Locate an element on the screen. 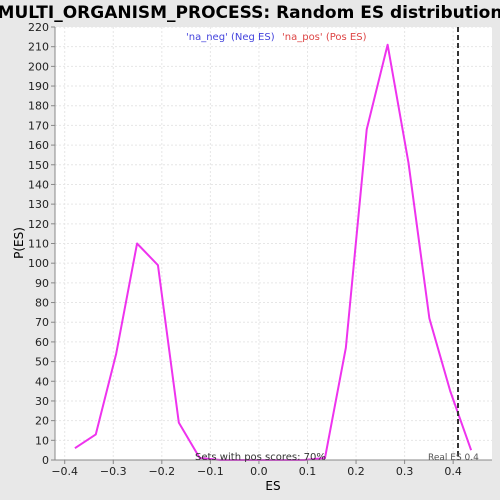  y-tick-label: 70 is located at coordinates (42, 322).